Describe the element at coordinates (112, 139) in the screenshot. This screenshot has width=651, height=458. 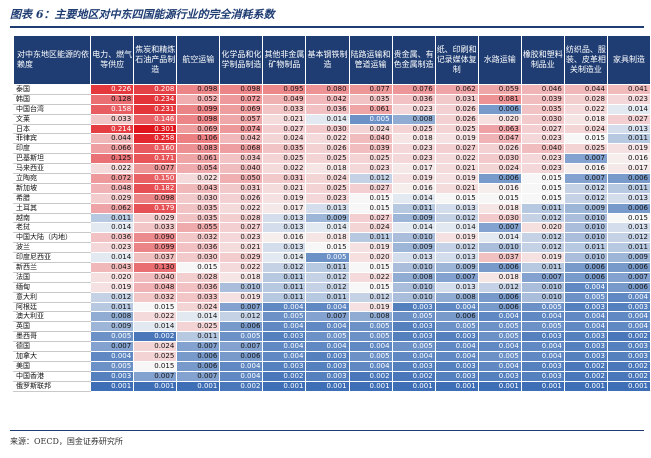
I see `coefficient-cell: 0.044` at that location.